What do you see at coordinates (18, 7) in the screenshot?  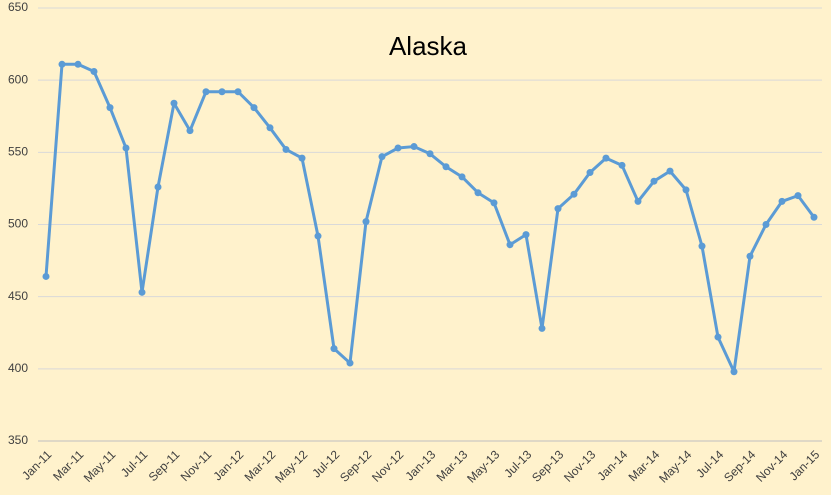 I see `y-tick-label: 650` at bounding box center [18, 7].